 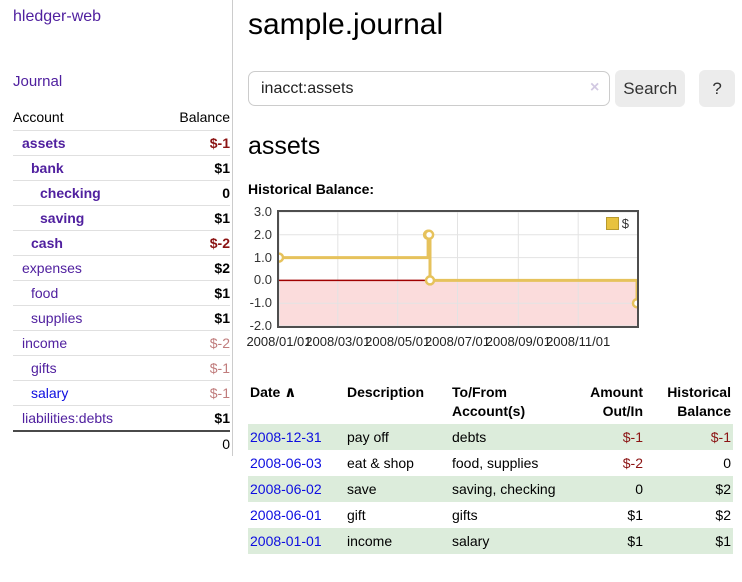 I want to click on account-link-supplies: supplies, so click(x=57, y=318).